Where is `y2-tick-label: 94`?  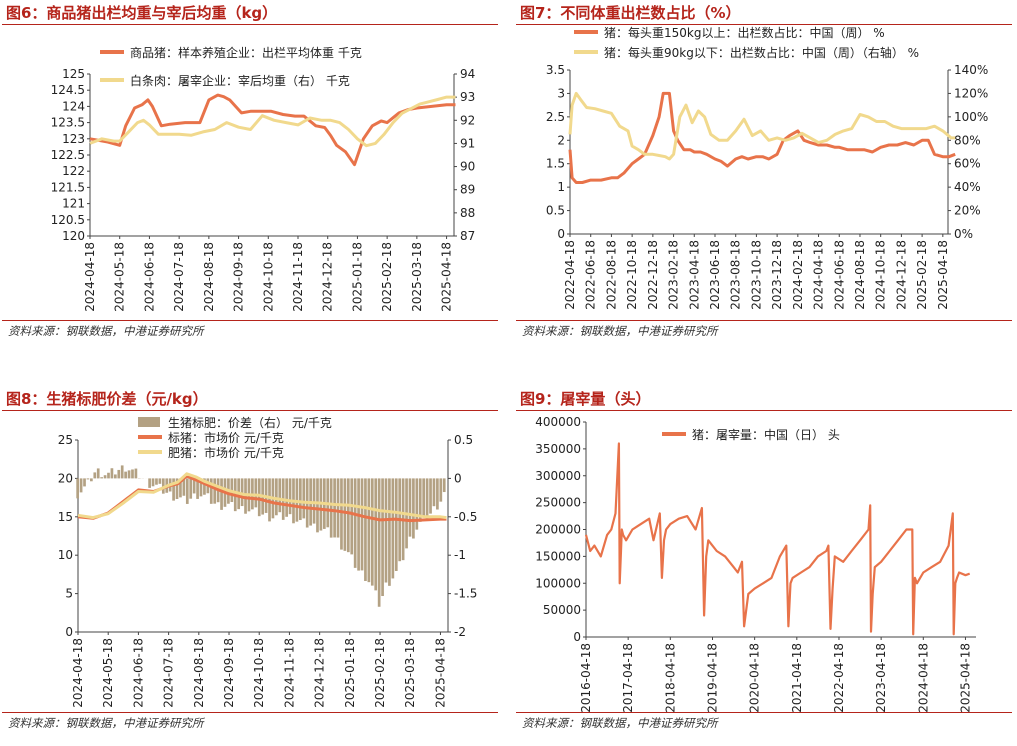 y2-tick-label: 94 is located at coordinates (467, 74).